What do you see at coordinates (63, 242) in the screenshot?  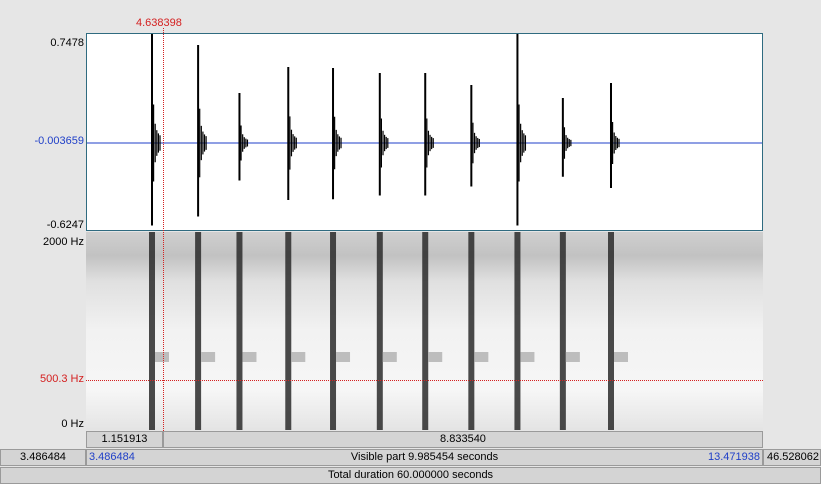 I see `spectrogram-top-label: 2000 Hz` at bounding box center [63, 242].